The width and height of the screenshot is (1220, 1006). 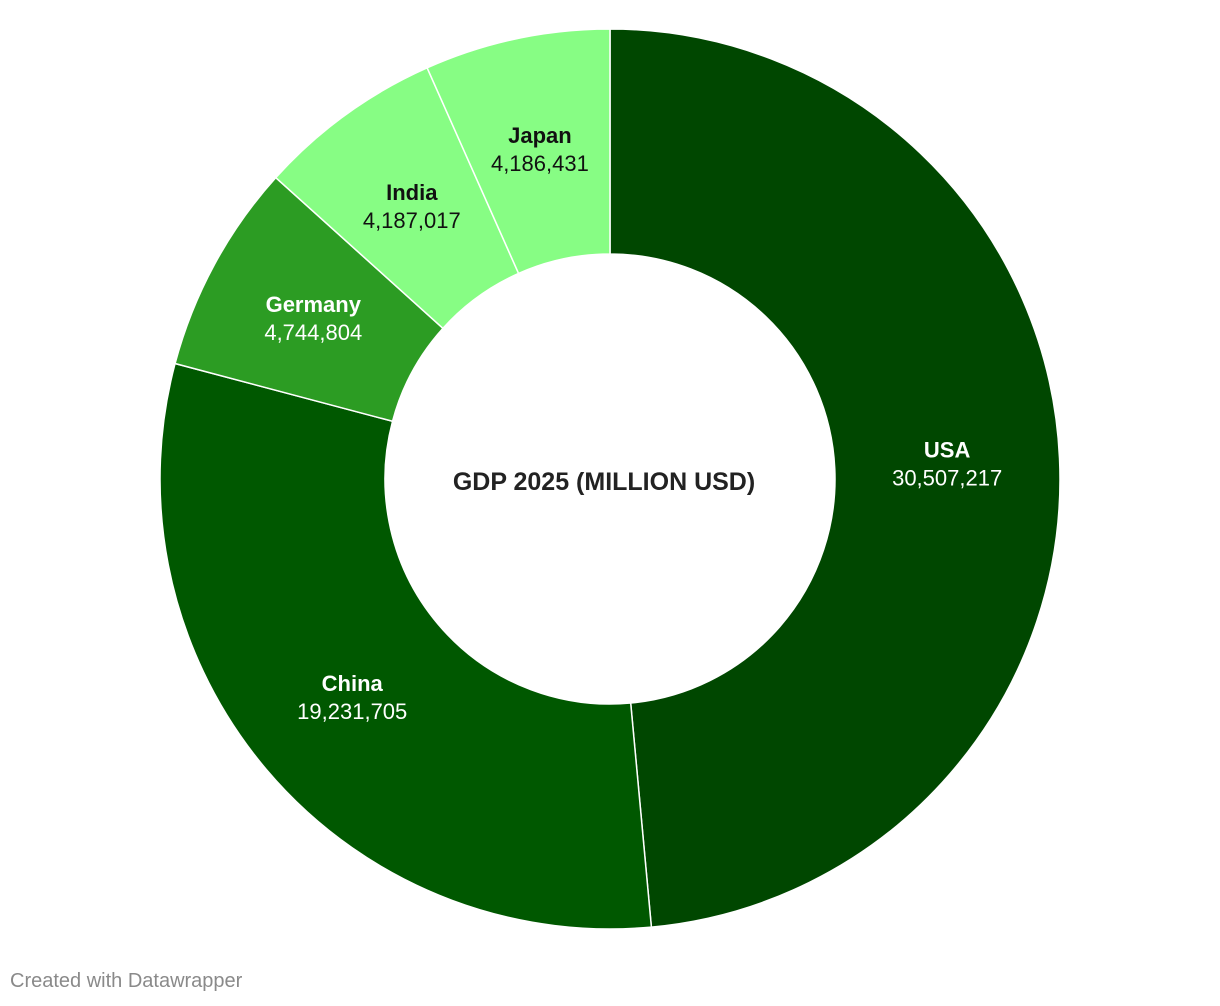 What do you see at coordinates (947, 477) in the screenshot?
I see `slice-value-usa: 30,507,217` at bounding box center [947, 477].